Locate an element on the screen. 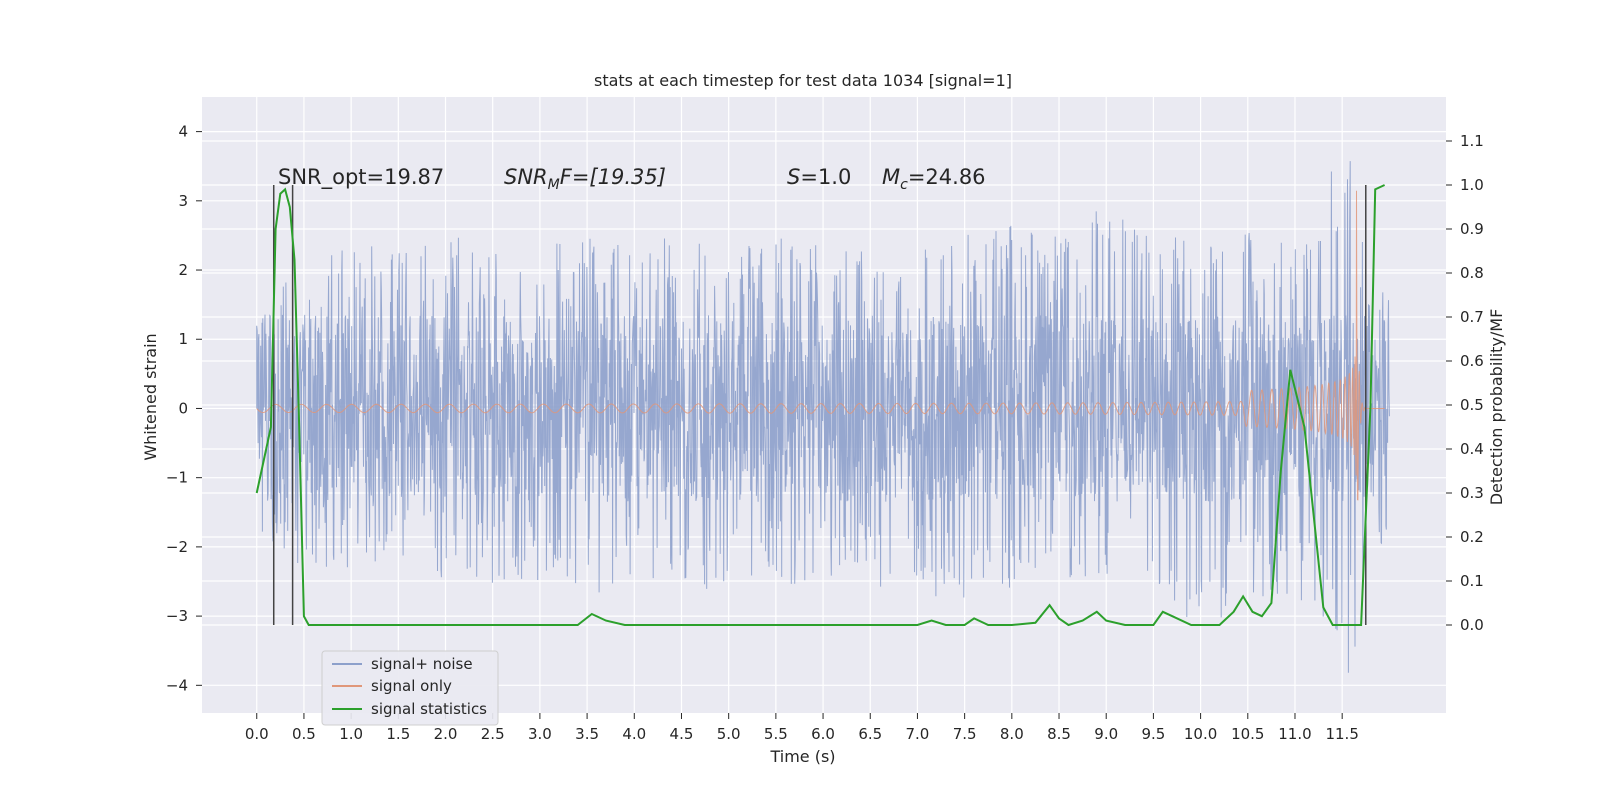  x-tick-label: 9.0 is located at coordinates (1106, 734).